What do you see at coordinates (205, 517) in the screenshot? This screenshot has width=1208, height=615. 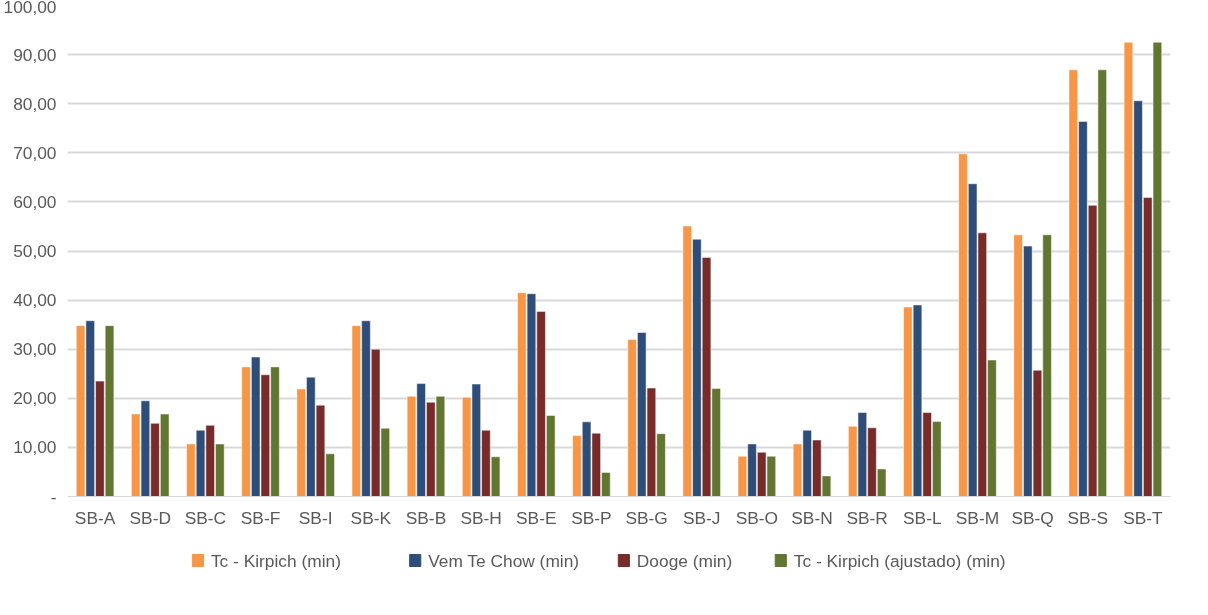 I see `x-tick-label: SB-C` at bounding box center [205, 517].